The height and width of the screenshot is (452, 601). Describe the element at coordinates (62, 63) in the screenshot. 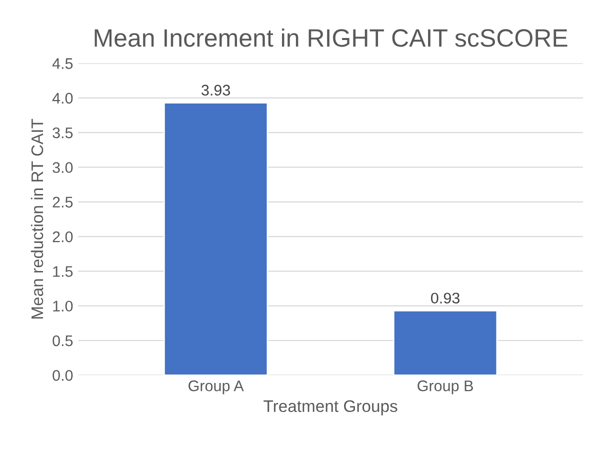

I see `y-tick-label: 4.5` at that location.